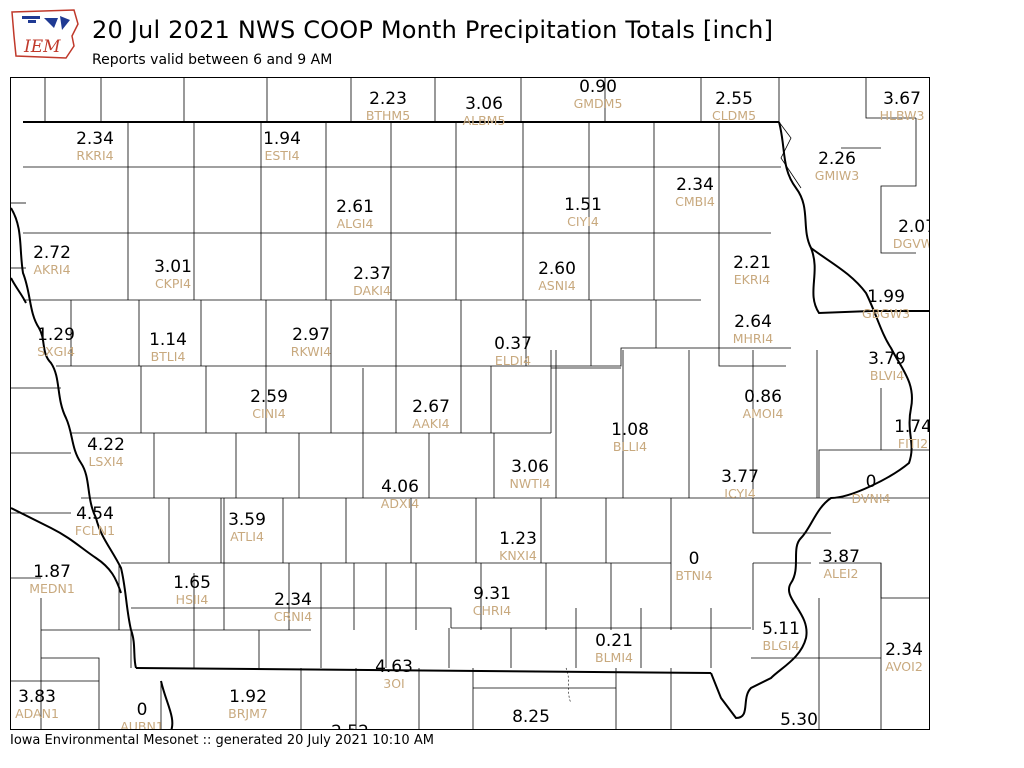 The image size is (1024, 768). Describe the element at coordinates (598, 94) in the screenshot. I see `station-marker: 0.90 GMDM5` at that location.